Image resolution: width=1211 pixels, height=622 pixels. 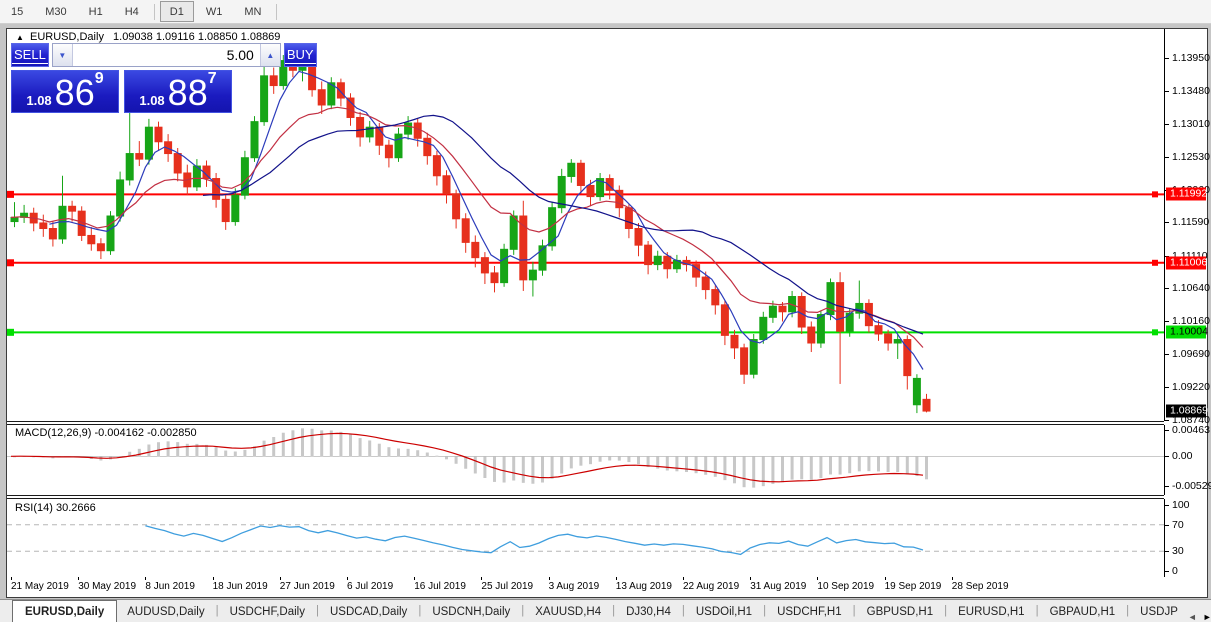 What do you see at coordinates (368, 611) in the screenshot?
I see `chart-tab-usdcad-daily: USDCAD,Daily` at bounding box center [368, 611].